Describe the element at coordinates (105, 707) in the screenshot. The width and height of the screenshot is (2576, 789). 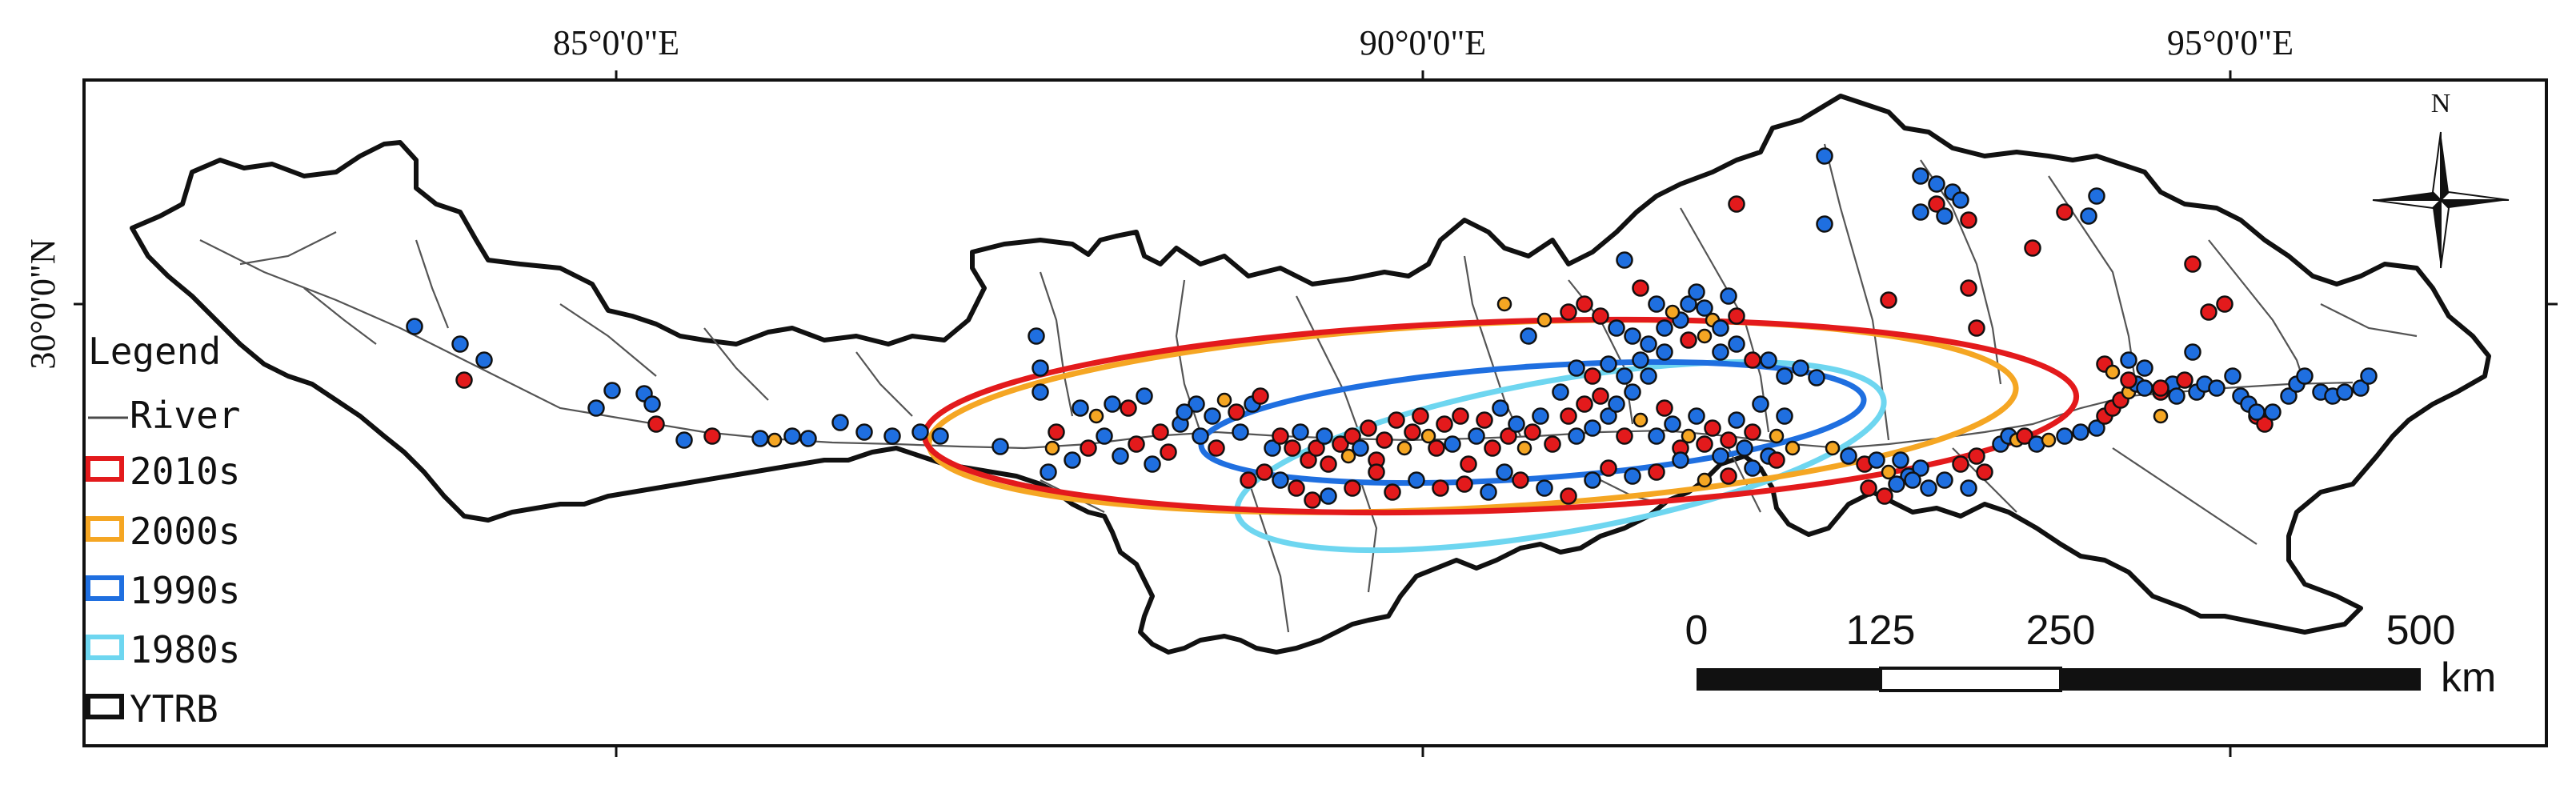
I see `legend-ytrb-symbol` at that location.